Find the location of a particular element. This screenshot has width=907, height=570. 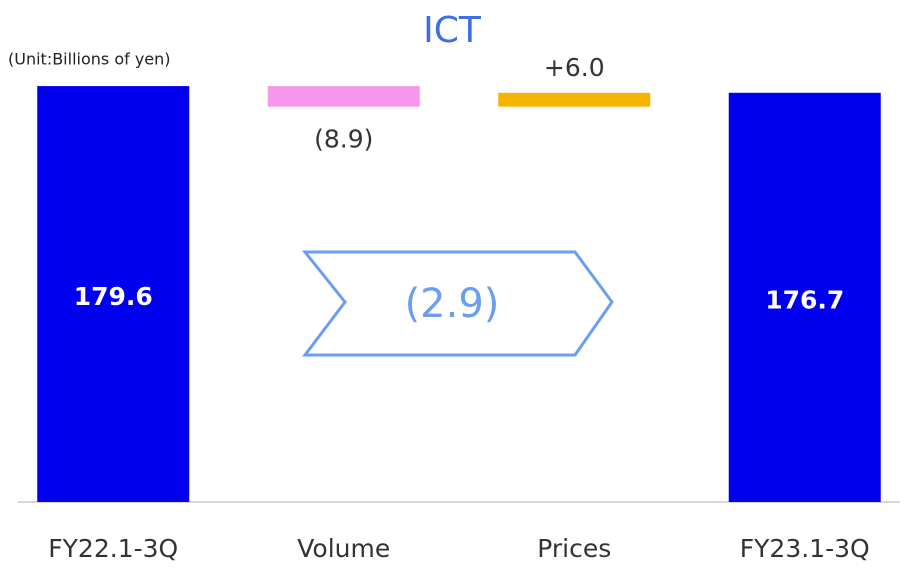

chart-subtitle: (Unit:Billions of yen) is located at coordinates (89, 59).